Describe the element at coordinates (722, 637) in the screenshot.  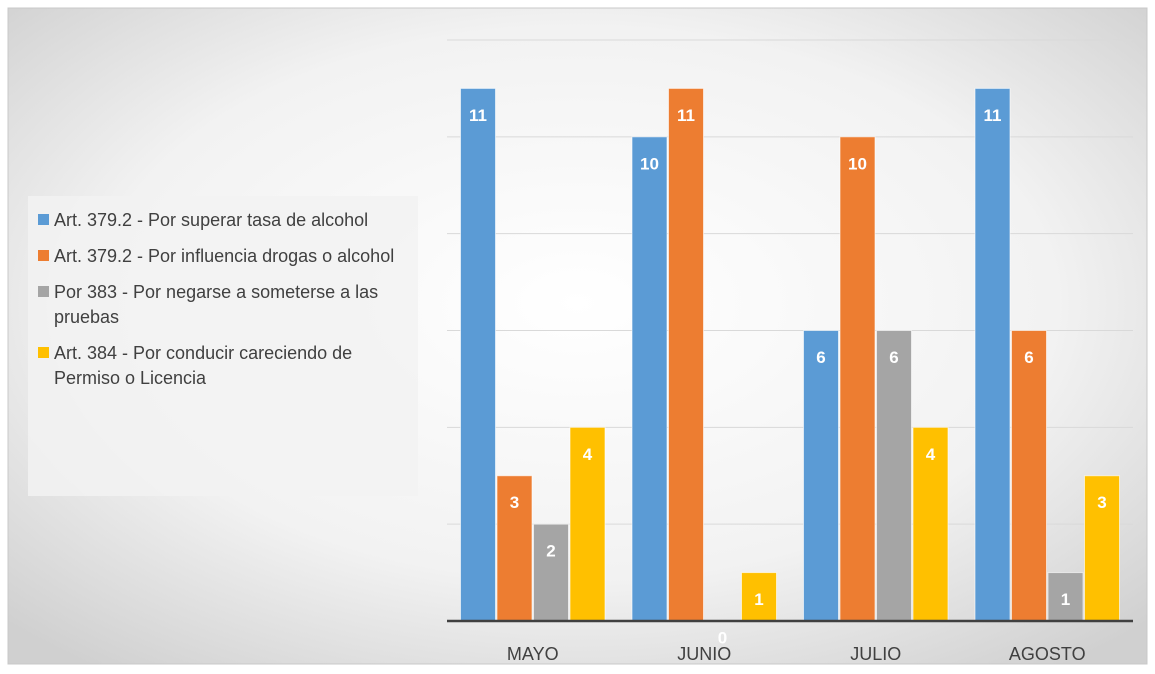
I see `data-label: 0` at that location.